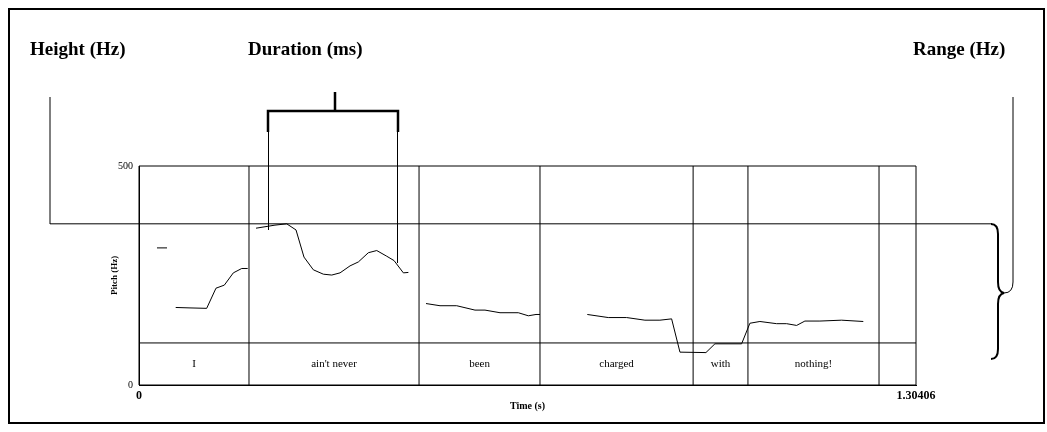  I want to click on annotation: with, so click(720, 362).